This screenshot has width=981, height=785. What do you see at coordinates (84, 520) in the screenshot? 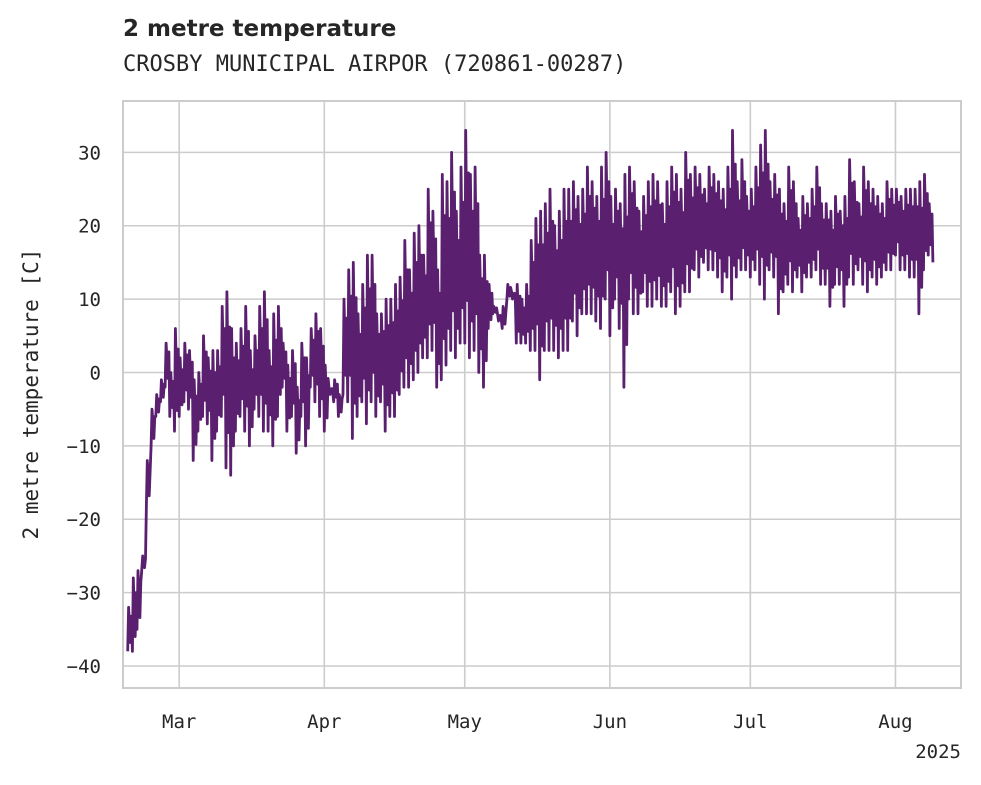
I see `y-tick-label: −20` at bounding box center [84, 520].